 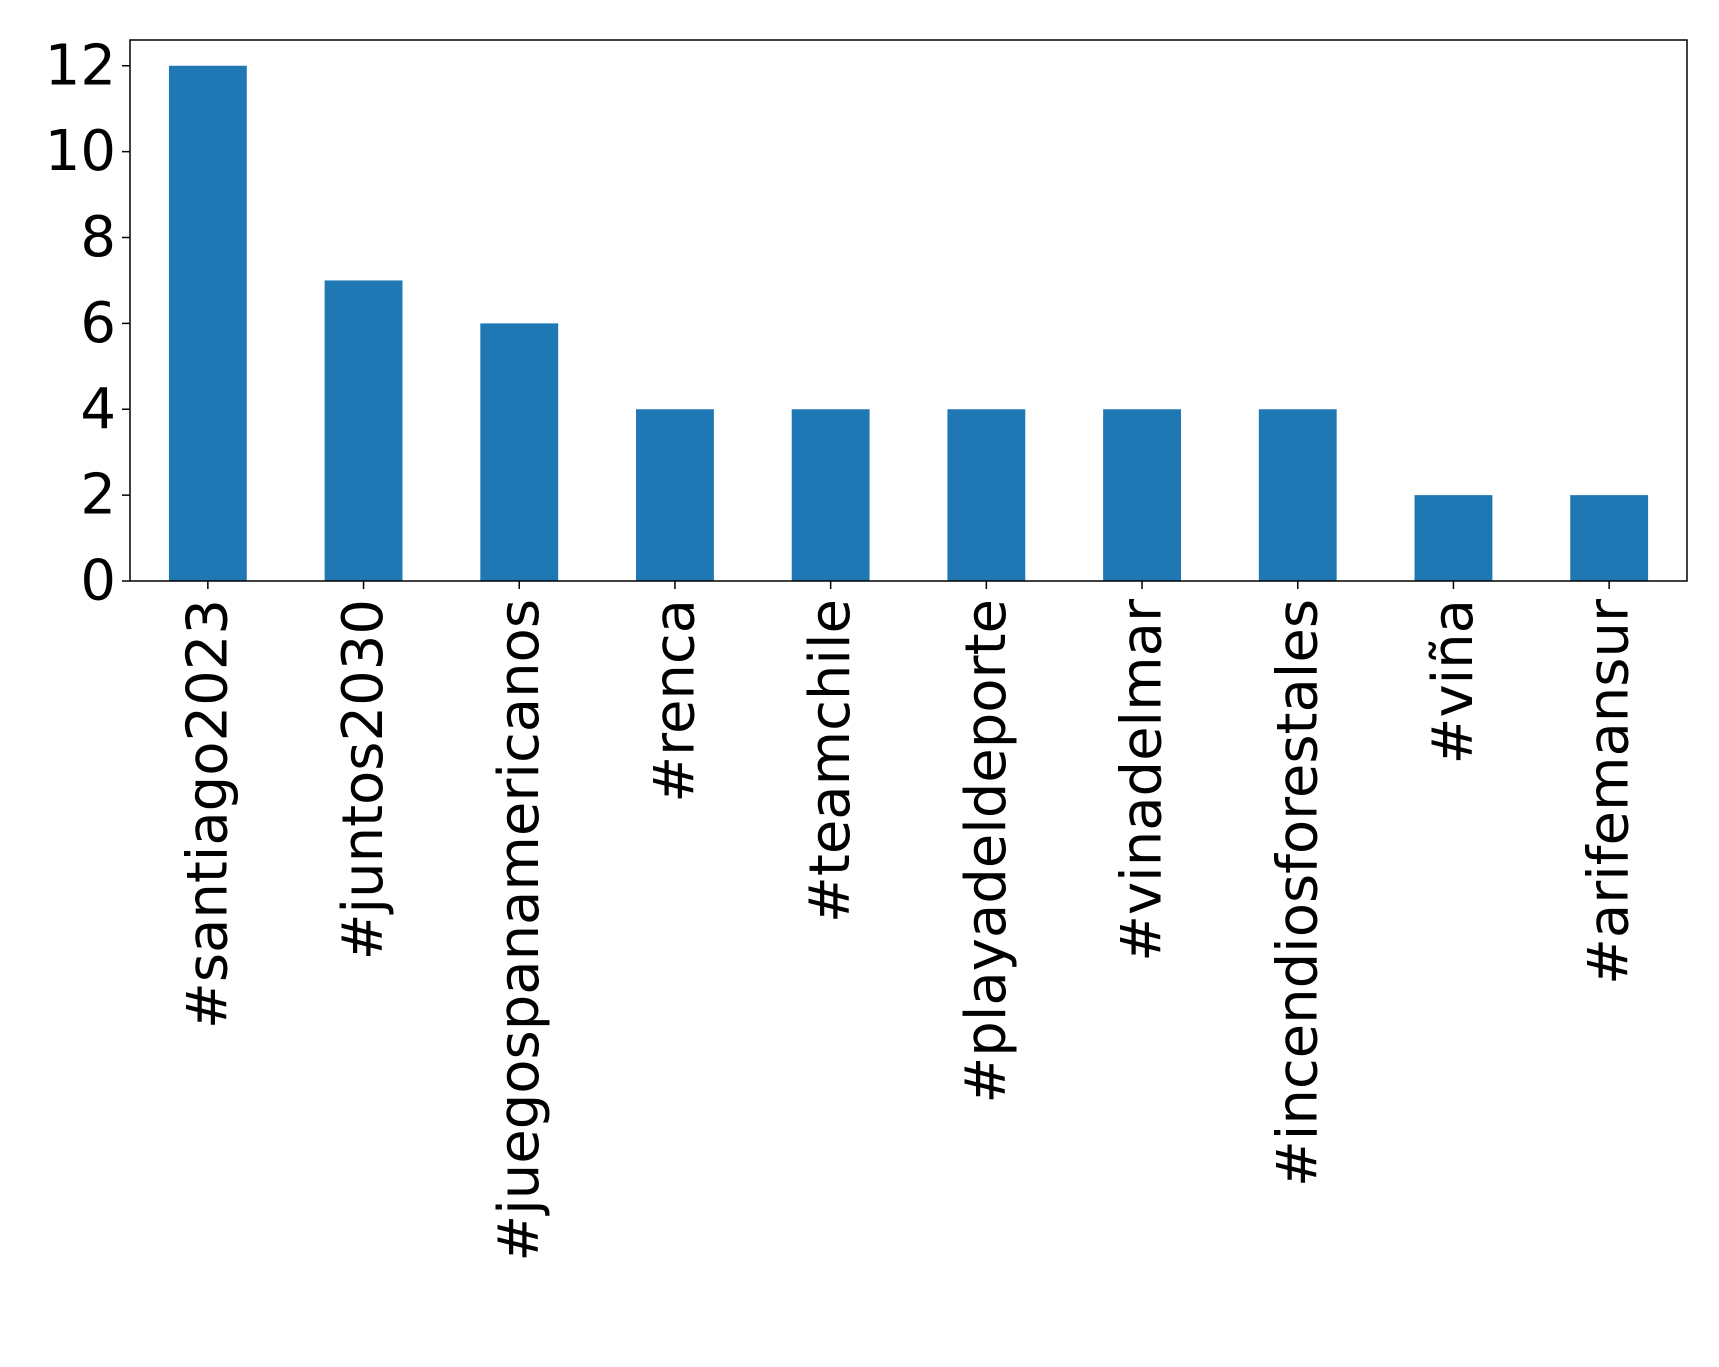 I want to click on y-tick-label: 4, so click(x=98, y=409).